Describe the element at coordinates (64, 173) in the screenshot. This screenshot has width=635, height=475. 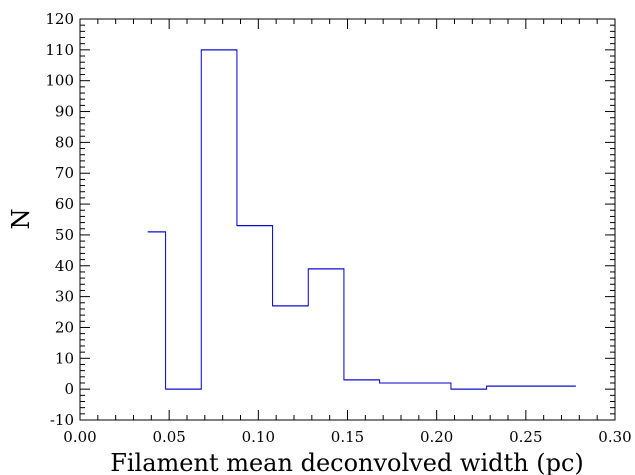
I see `y-tick-label: 70` at that location.